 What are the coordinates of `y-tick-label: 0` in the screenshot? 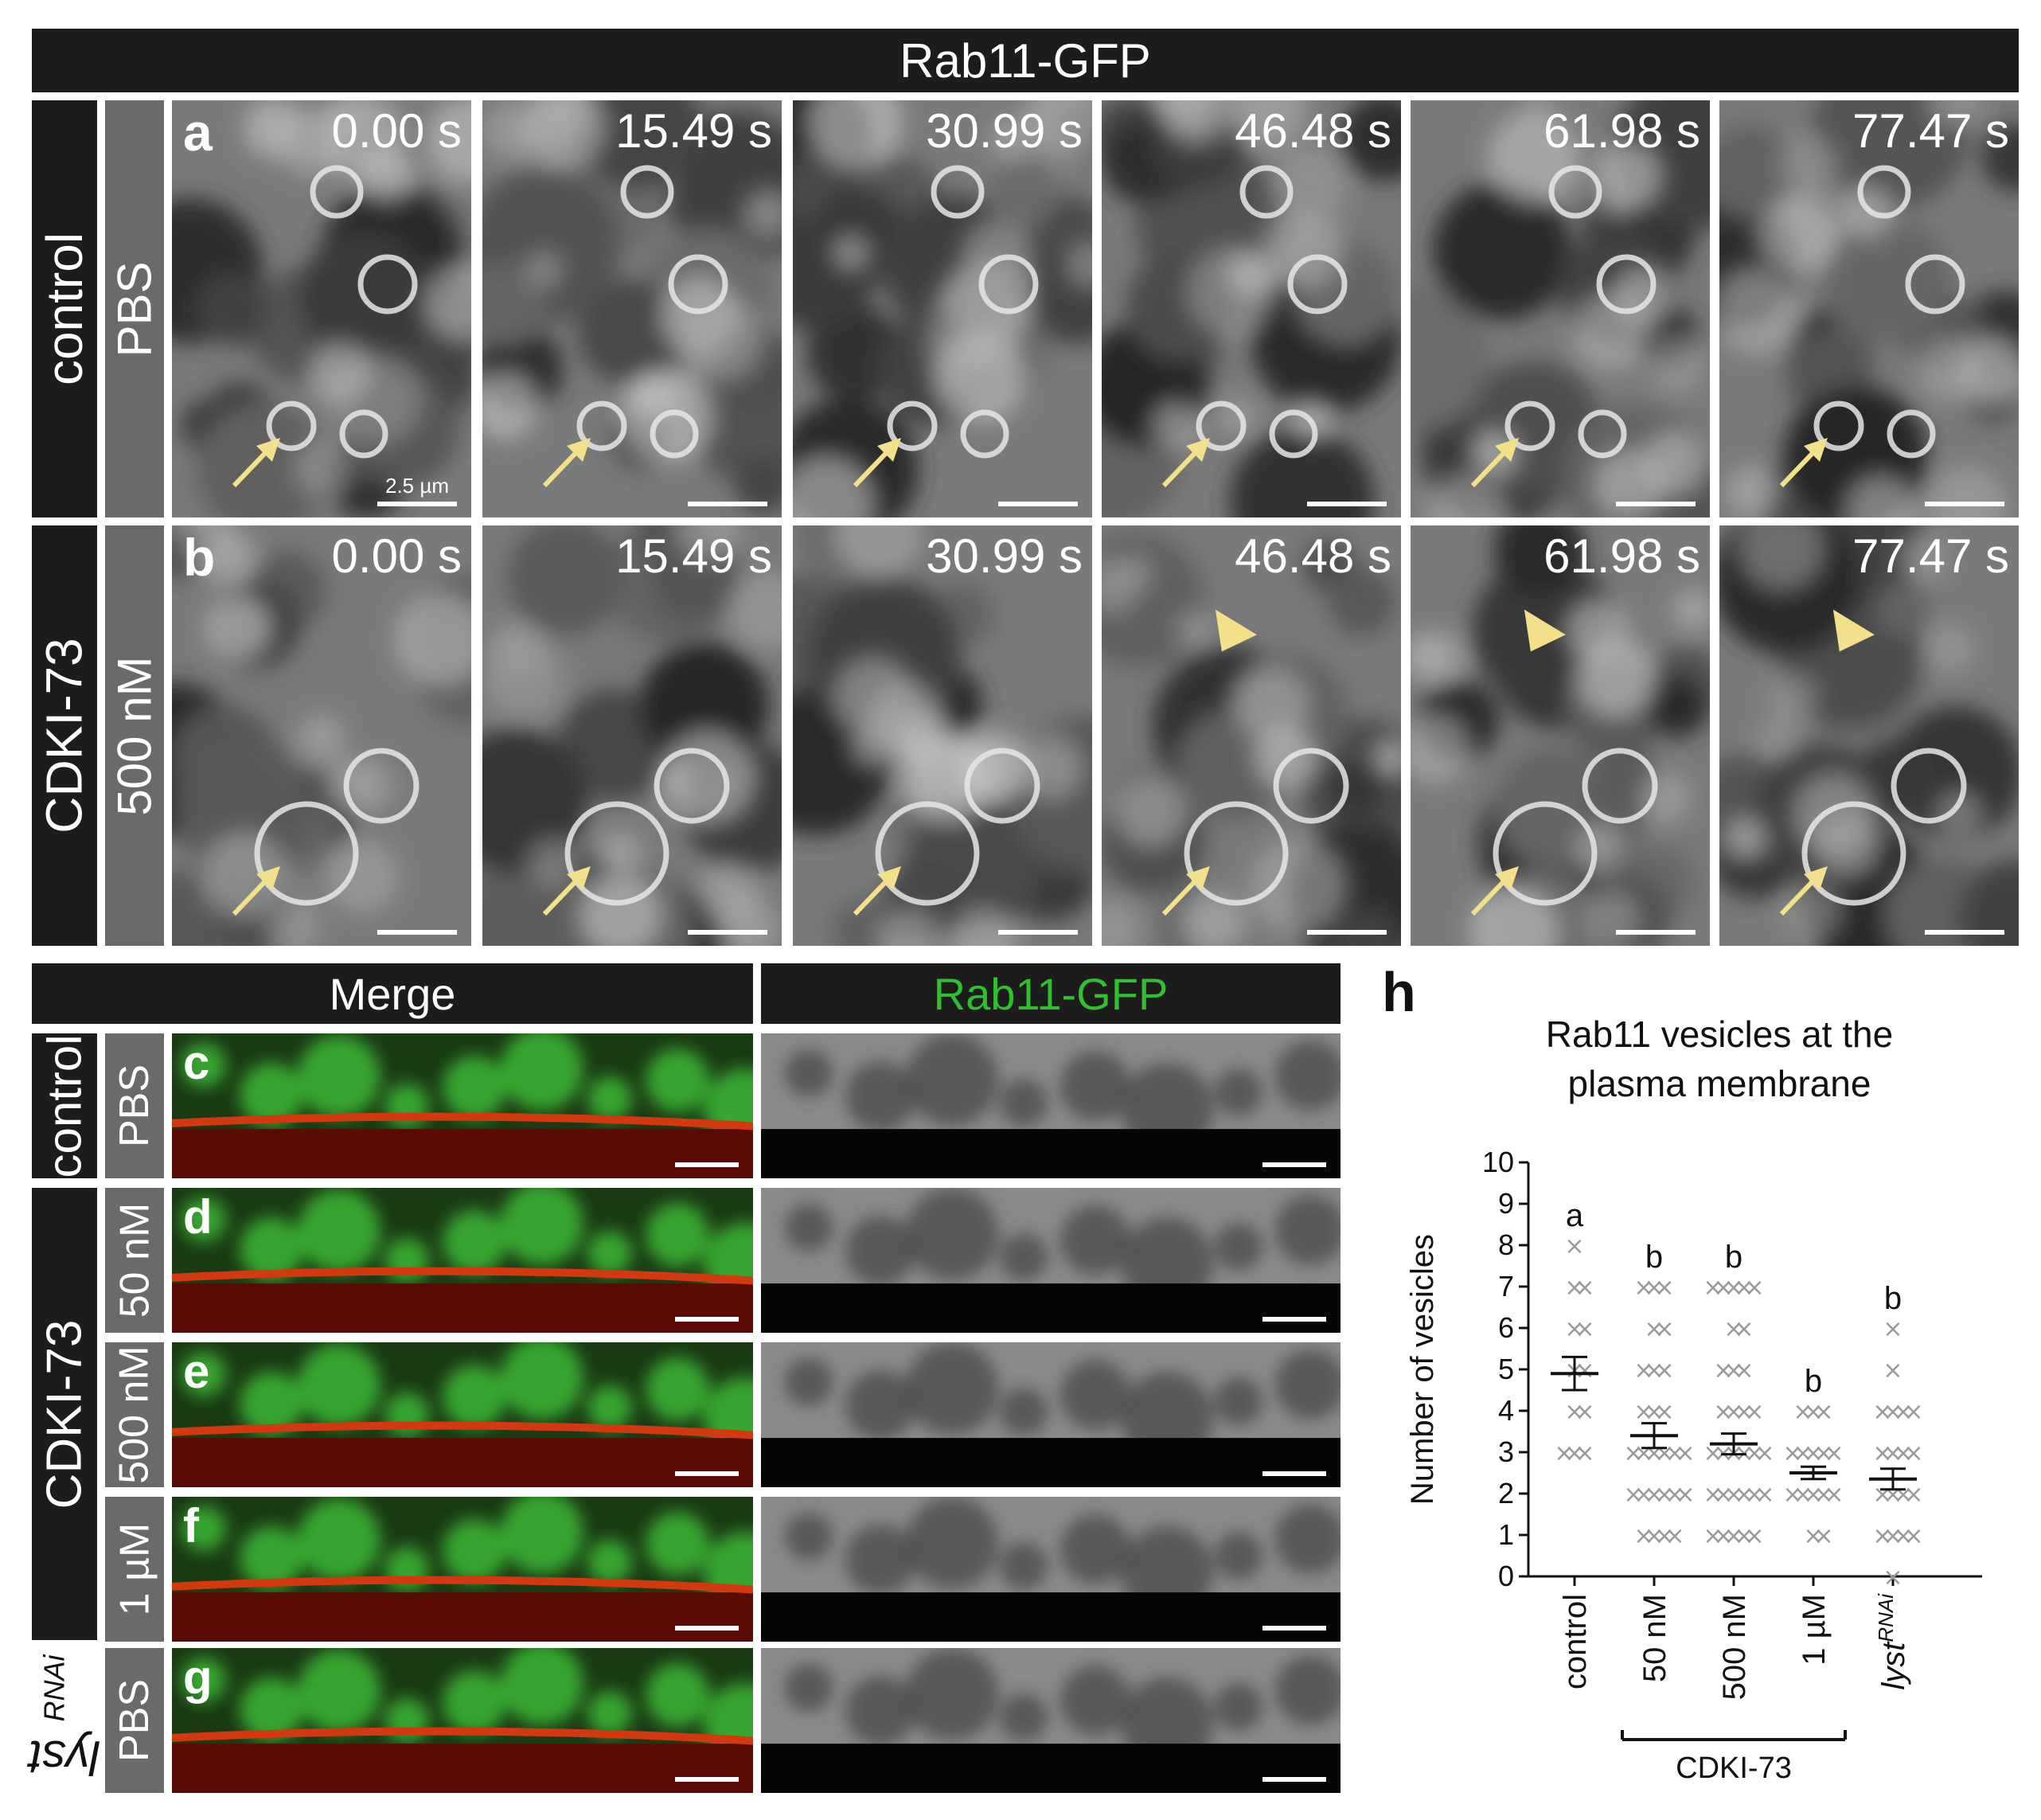 It's located at (1506, 1576).